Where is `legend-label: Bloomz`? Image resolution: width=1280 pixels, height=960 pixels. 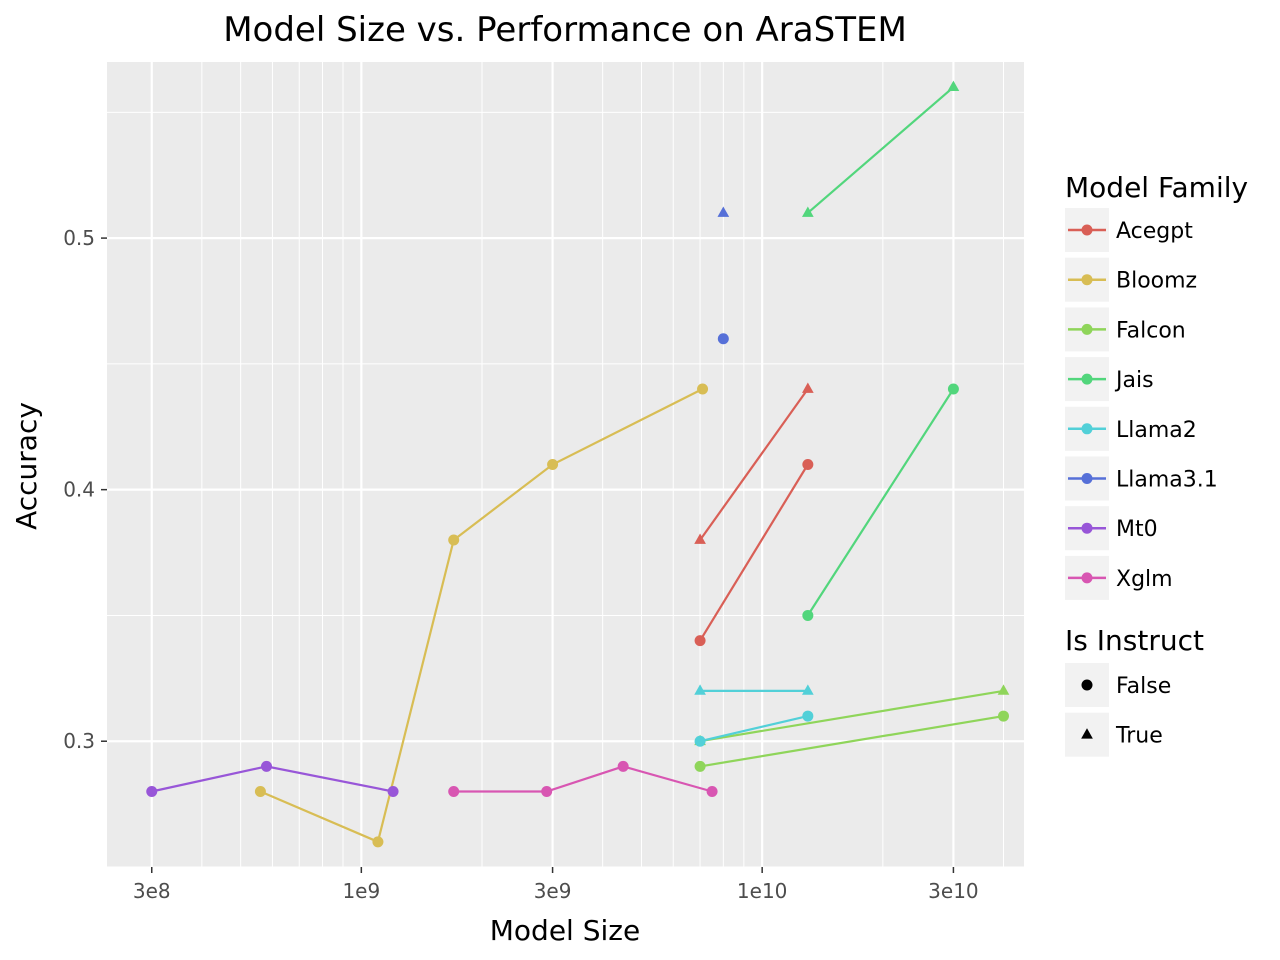 legend-label: Bloomz is located at coordinates (1156, 281).